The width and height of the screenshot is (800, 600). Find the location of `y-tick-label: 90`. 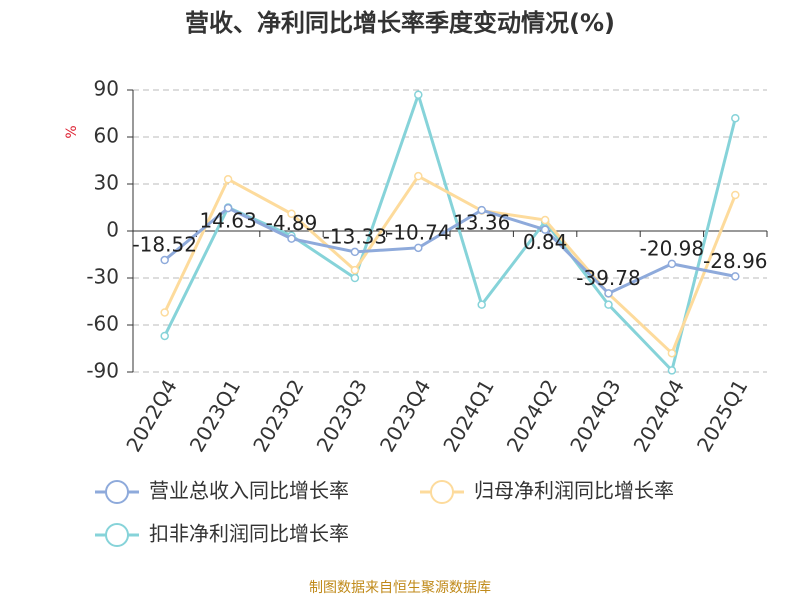

y-tick-label: 90 is located at coordinates (106, 89).